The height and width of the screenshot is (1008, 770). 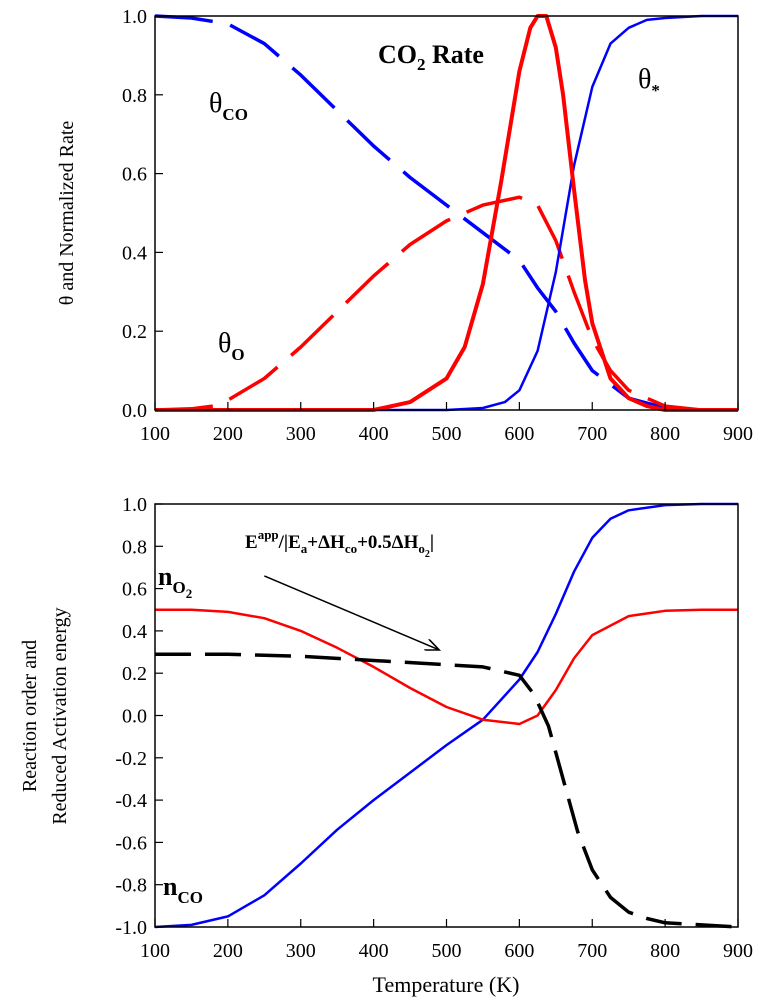 I want to click on top-x-tick-label: 800, so click(x=665, y=434).